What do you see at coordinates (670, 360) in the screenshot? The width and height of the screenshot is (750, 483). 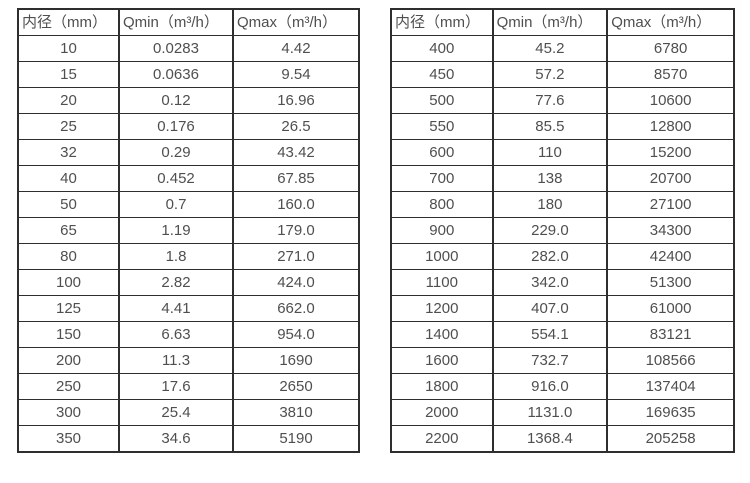 I see `qmax-cell: 108566` at bounding box center [670, 360].